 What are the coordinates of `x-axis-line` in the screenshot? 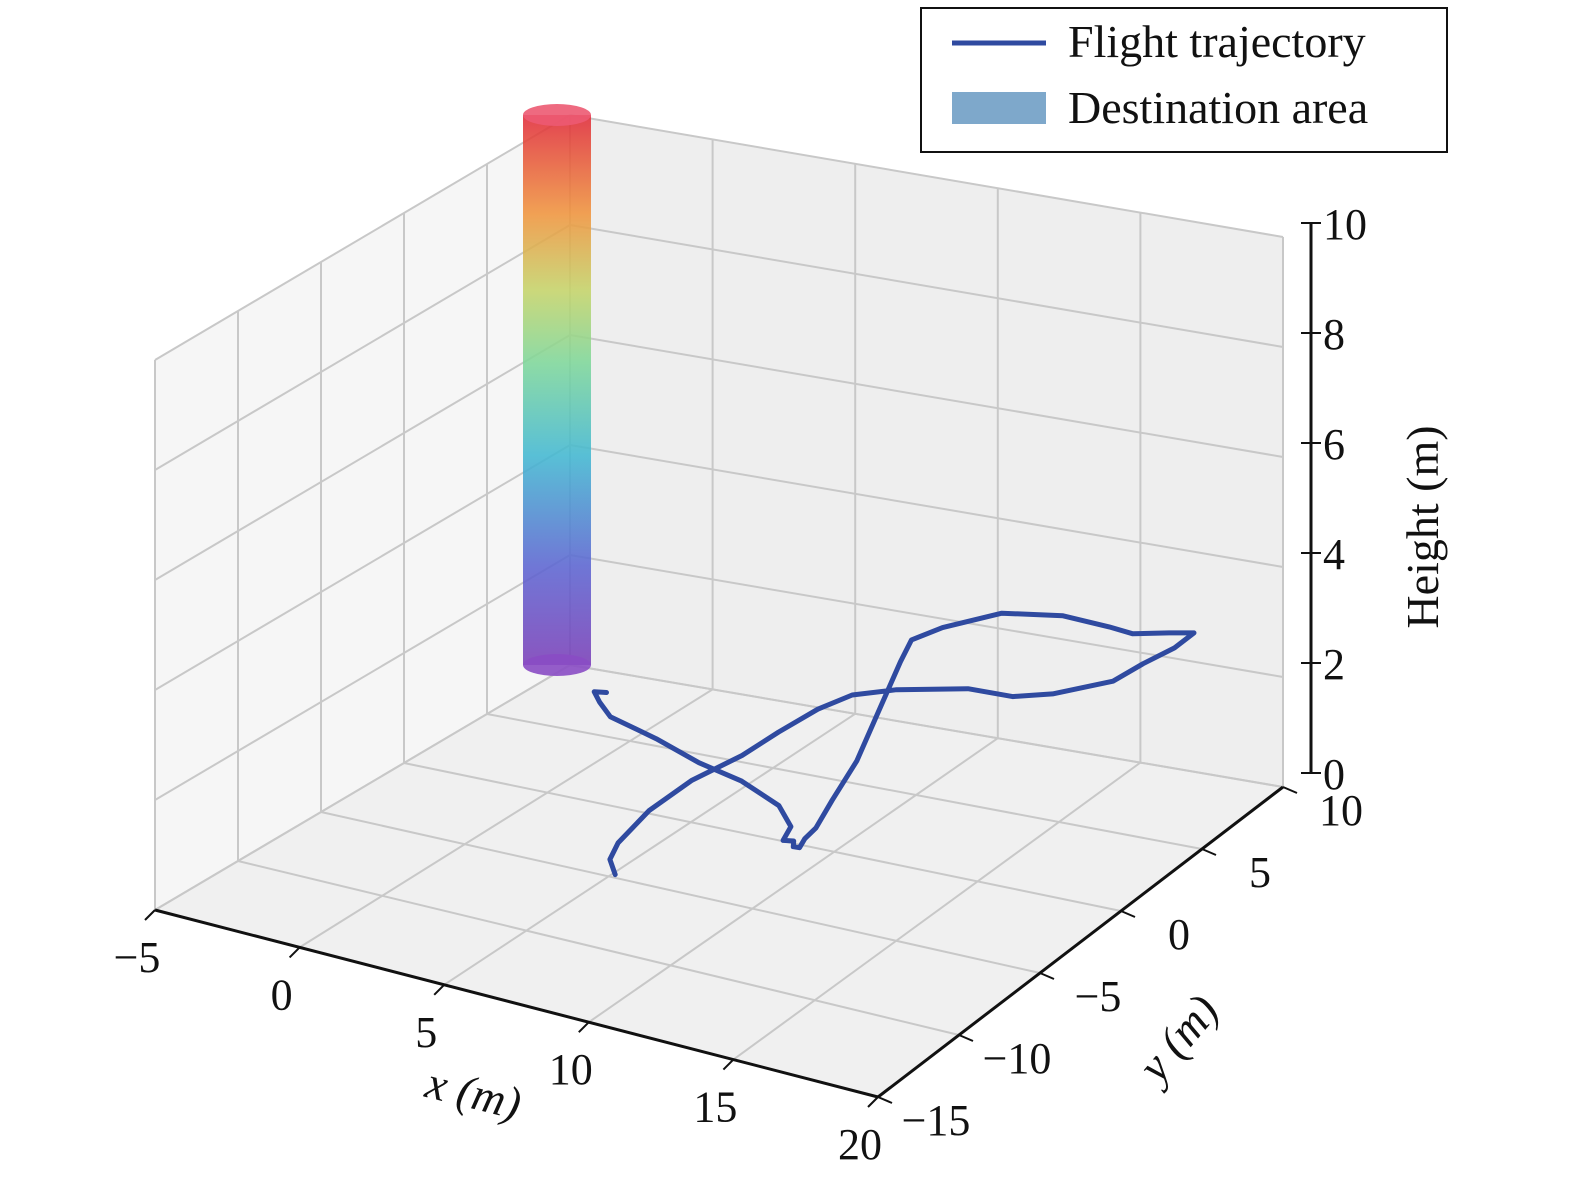 It's located at (516, 1003).